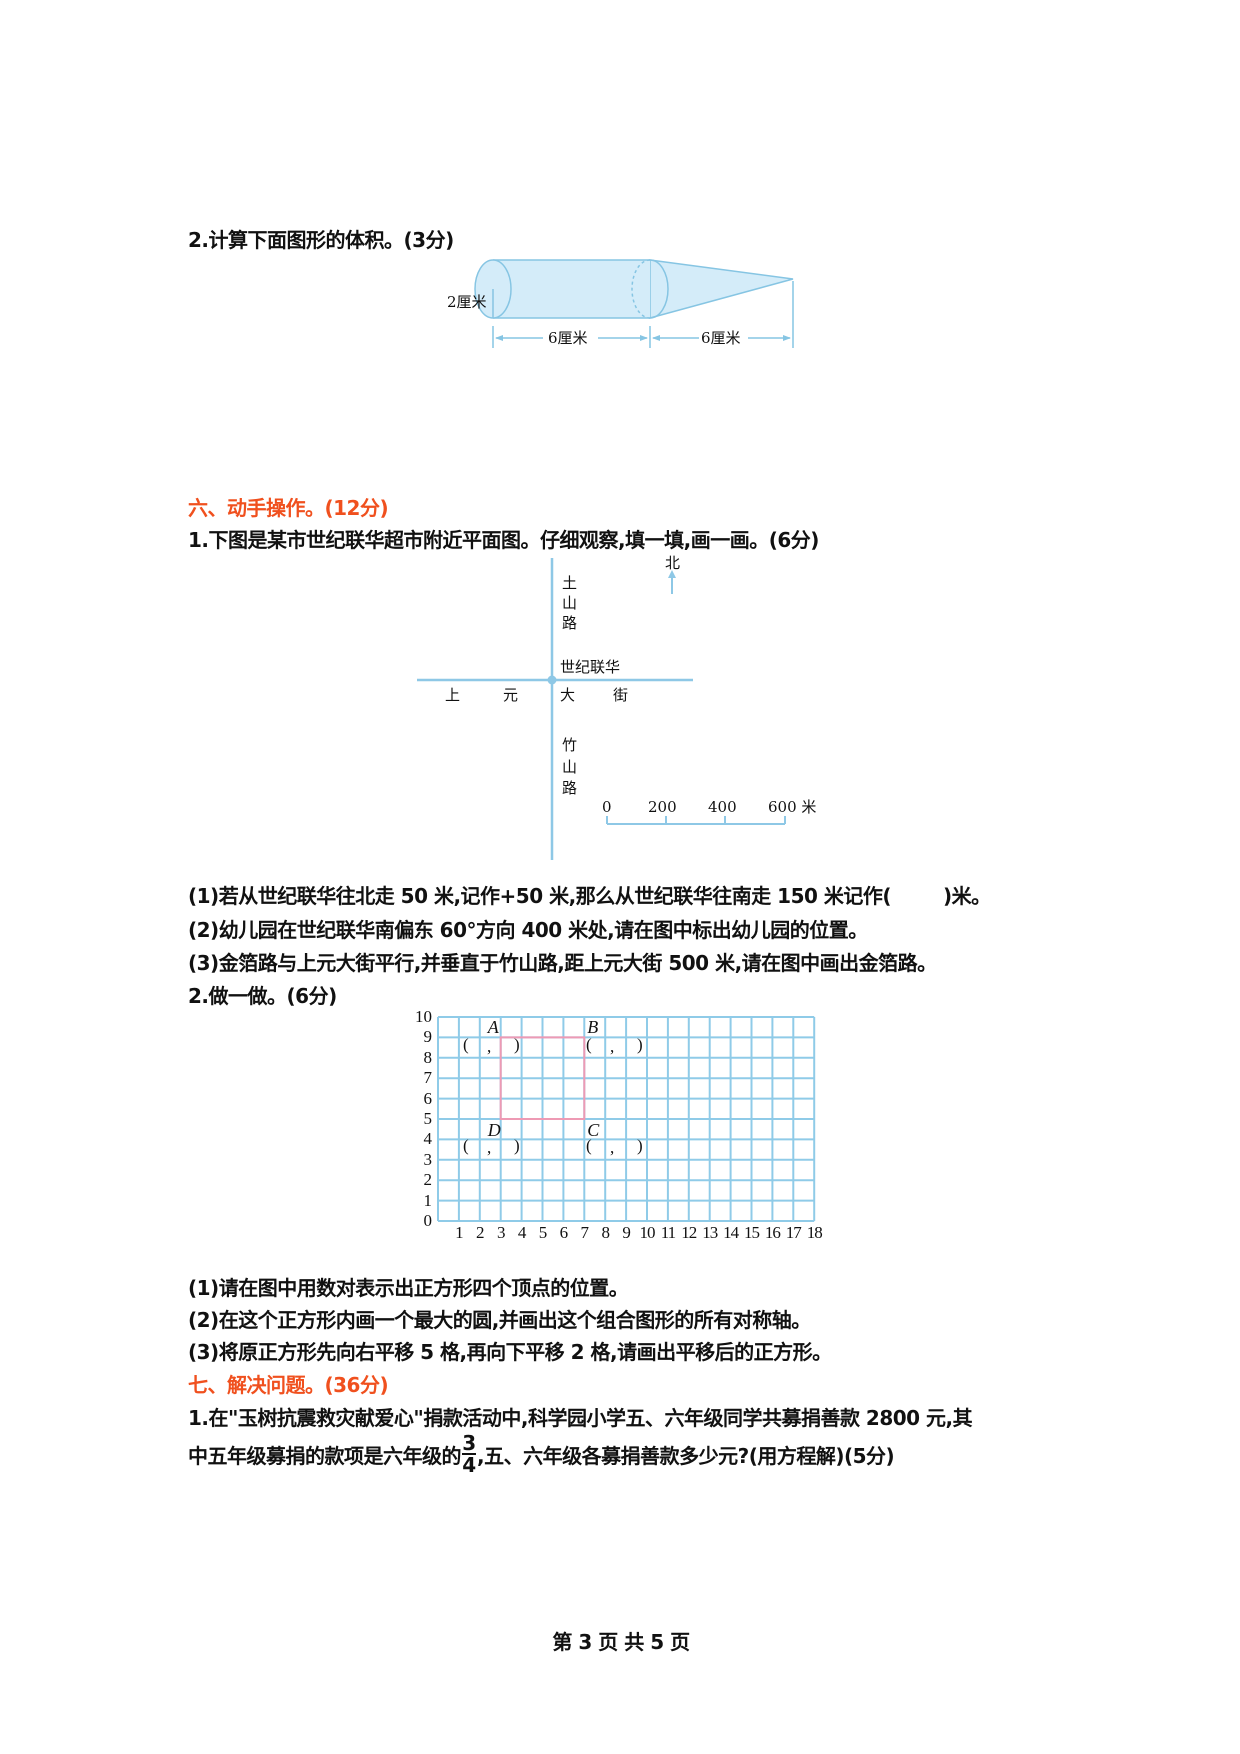 This screenshot has width=1240, height=1754. I want to click on x-axis-label: 9, so click(626, 1232).